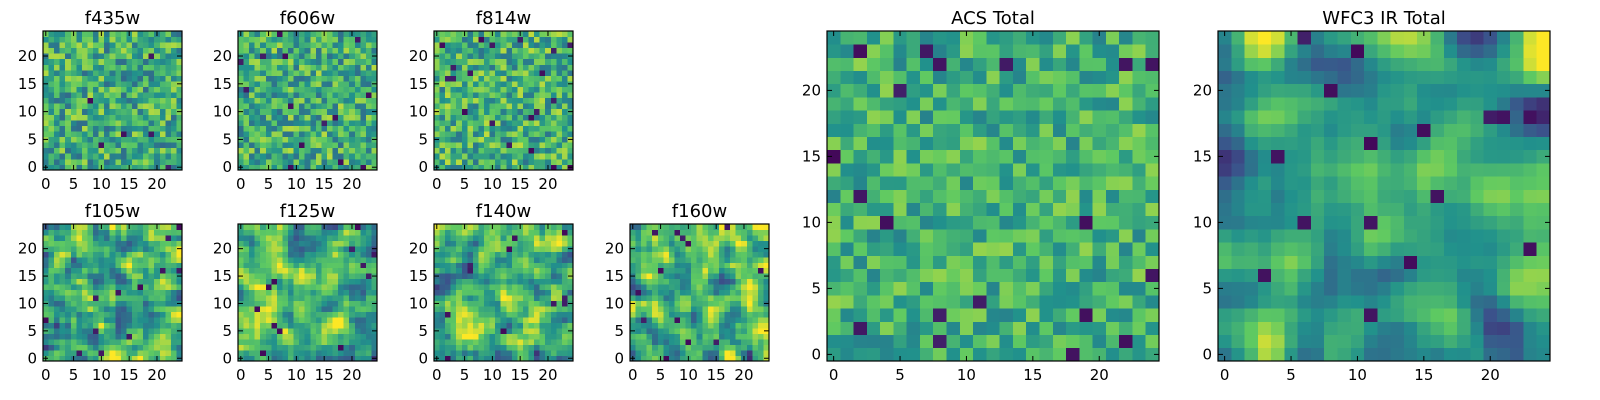  I want to click on y-tick-label: 10, so click(27, 303).